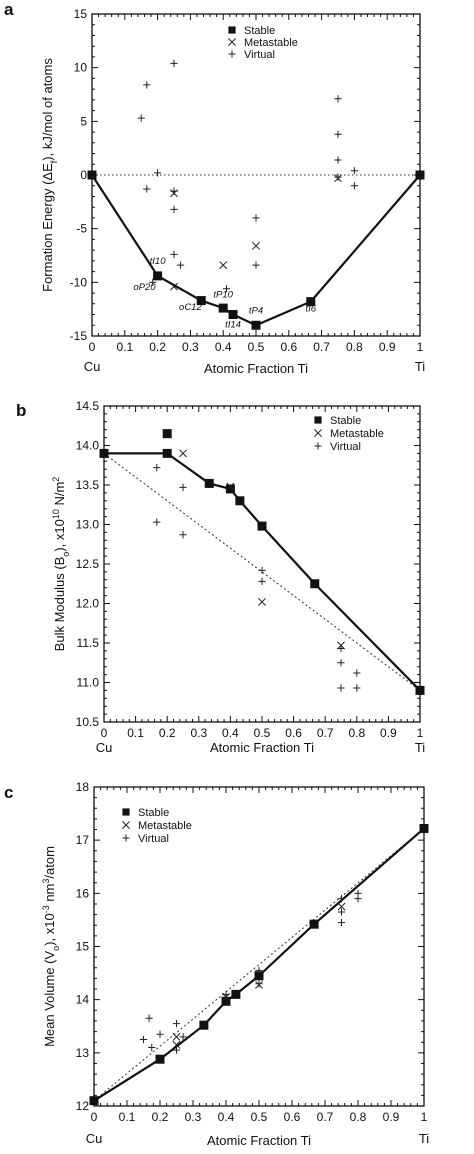 This screenshot has height=1154, width=474. I want to click on phase-label: tP10, so click(223, 294).